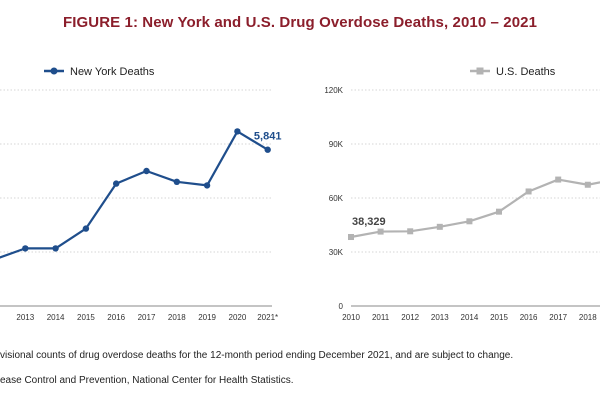 This screenshot has width=600, height=400. I want to click on us-series-line, so click(475, 208).